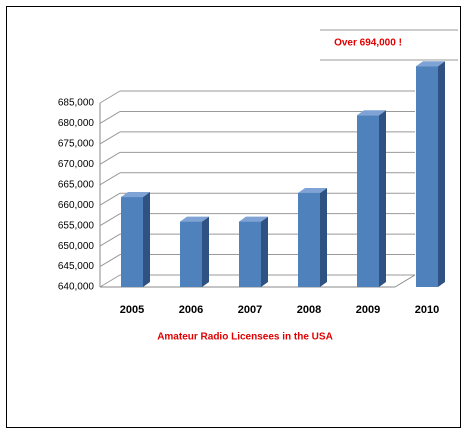 The image size is (475, 434). I want to click on y-tick-label: 655,000, so click(76, 225).